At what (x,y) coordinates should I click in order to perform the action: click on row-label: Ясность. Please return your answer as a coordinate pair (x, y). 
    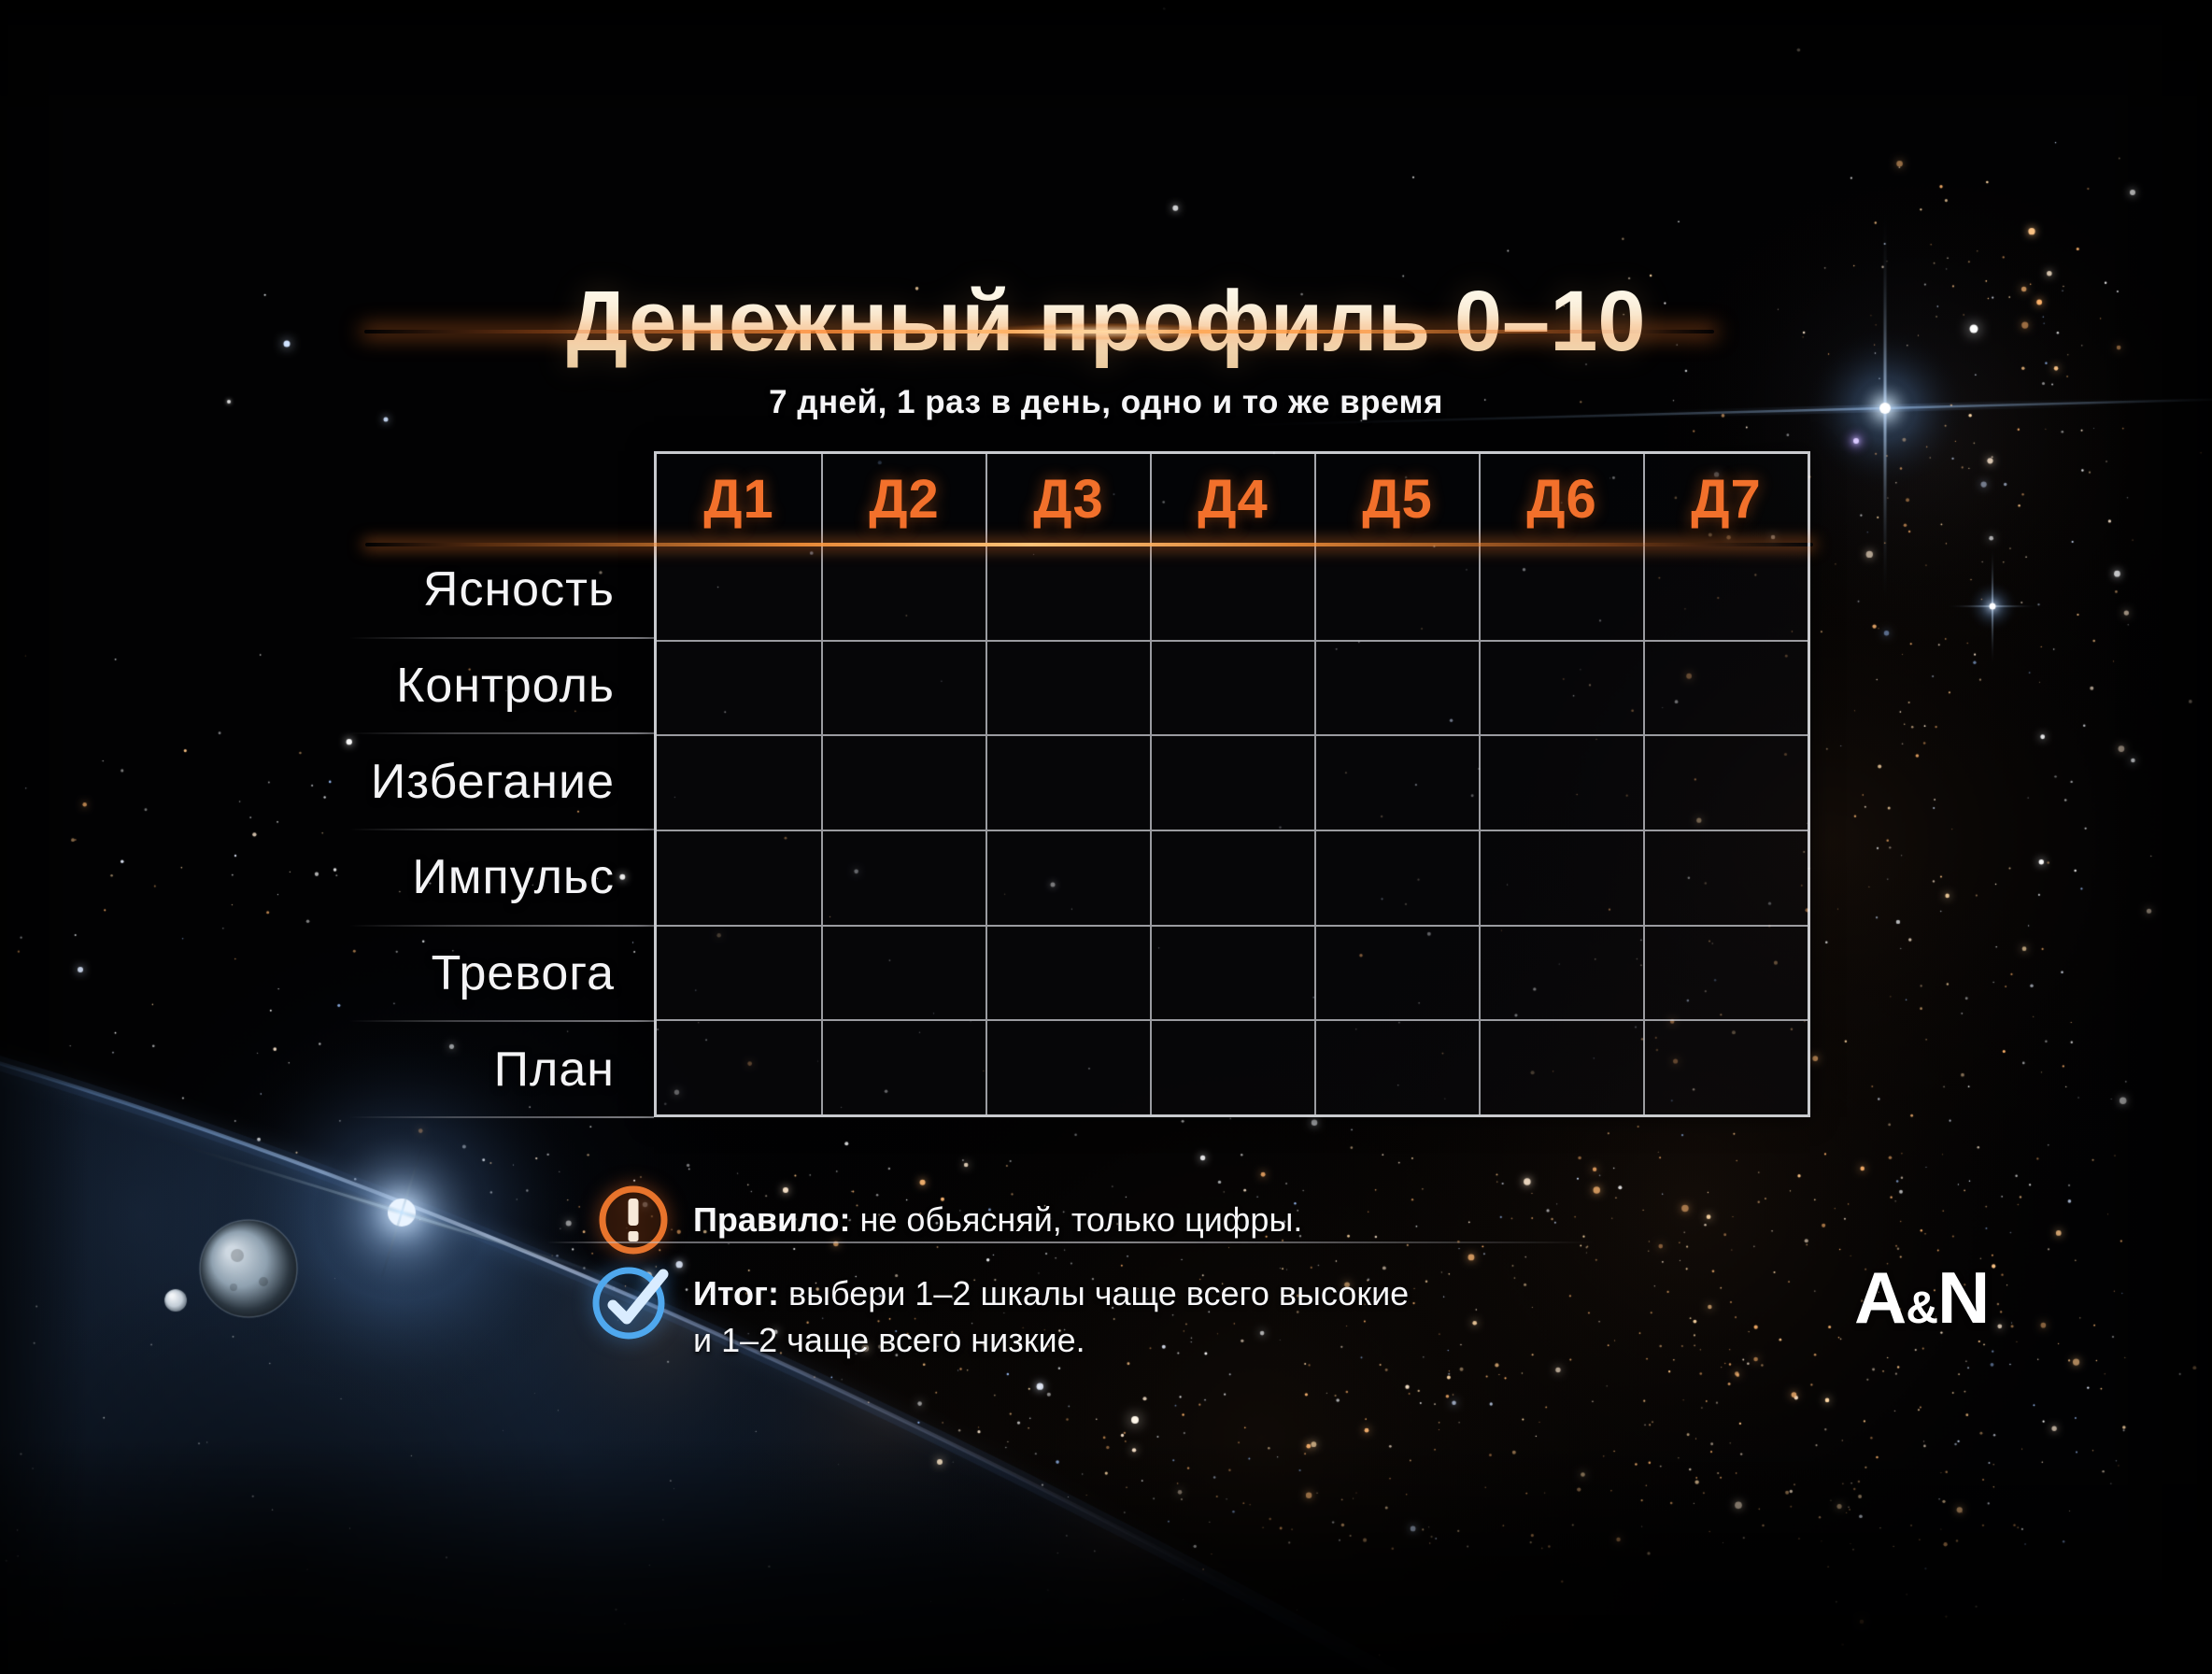
    Looking at the image, I should click on (518, 589).